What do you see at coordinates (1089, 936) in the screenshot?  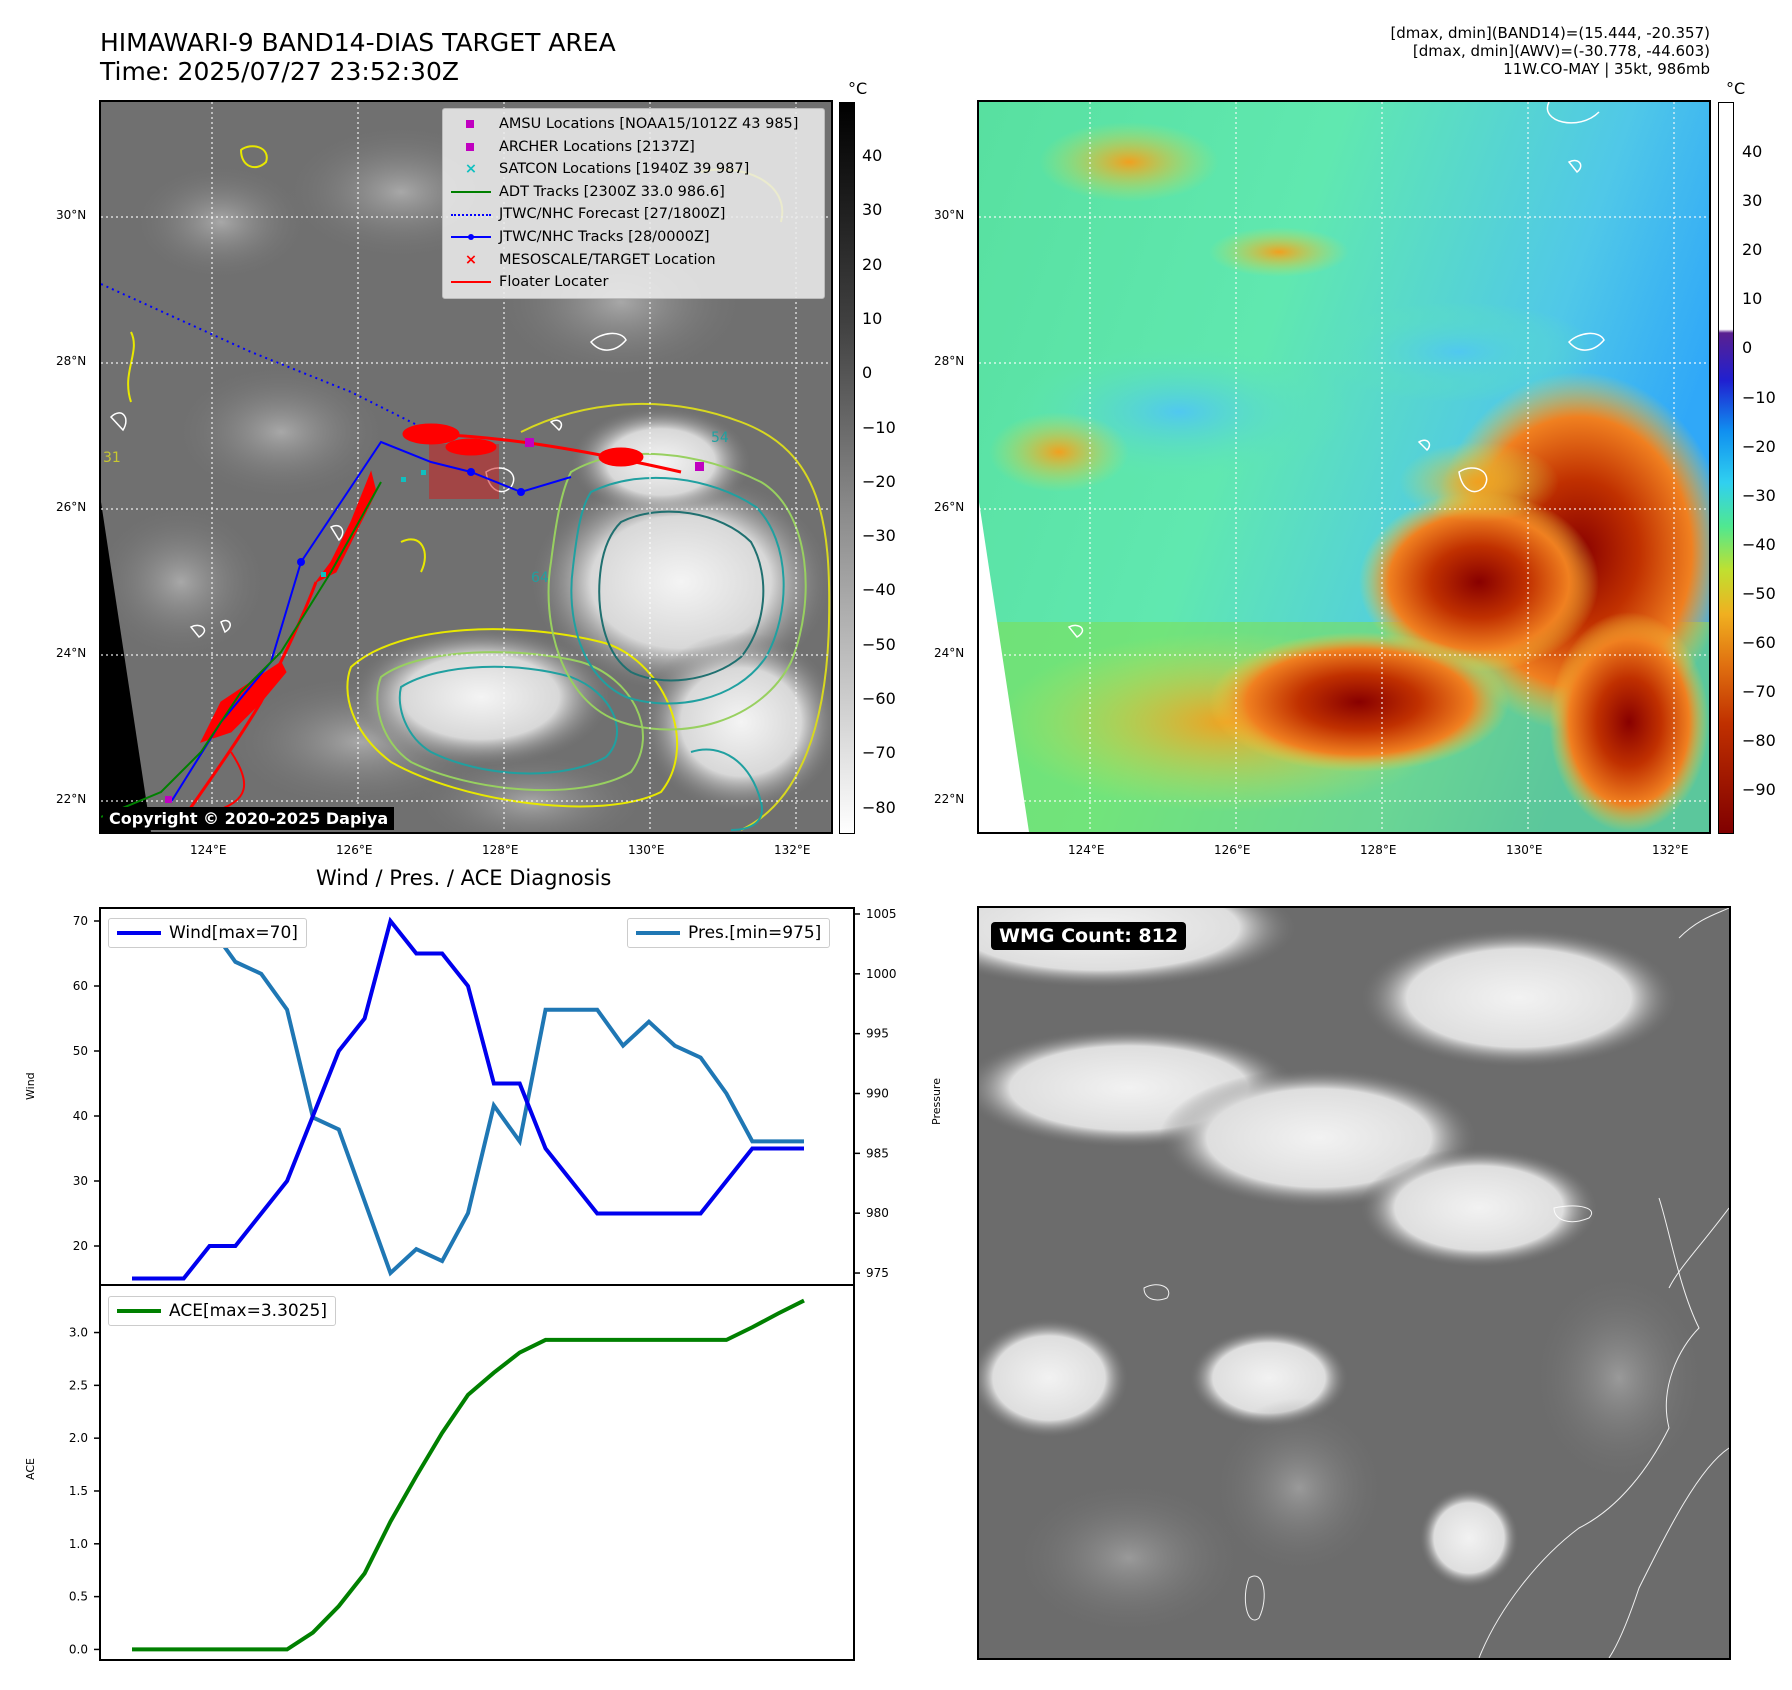 I see `wmg-count-badge: WMG Count: 812` at bounding box center [1089, 936].